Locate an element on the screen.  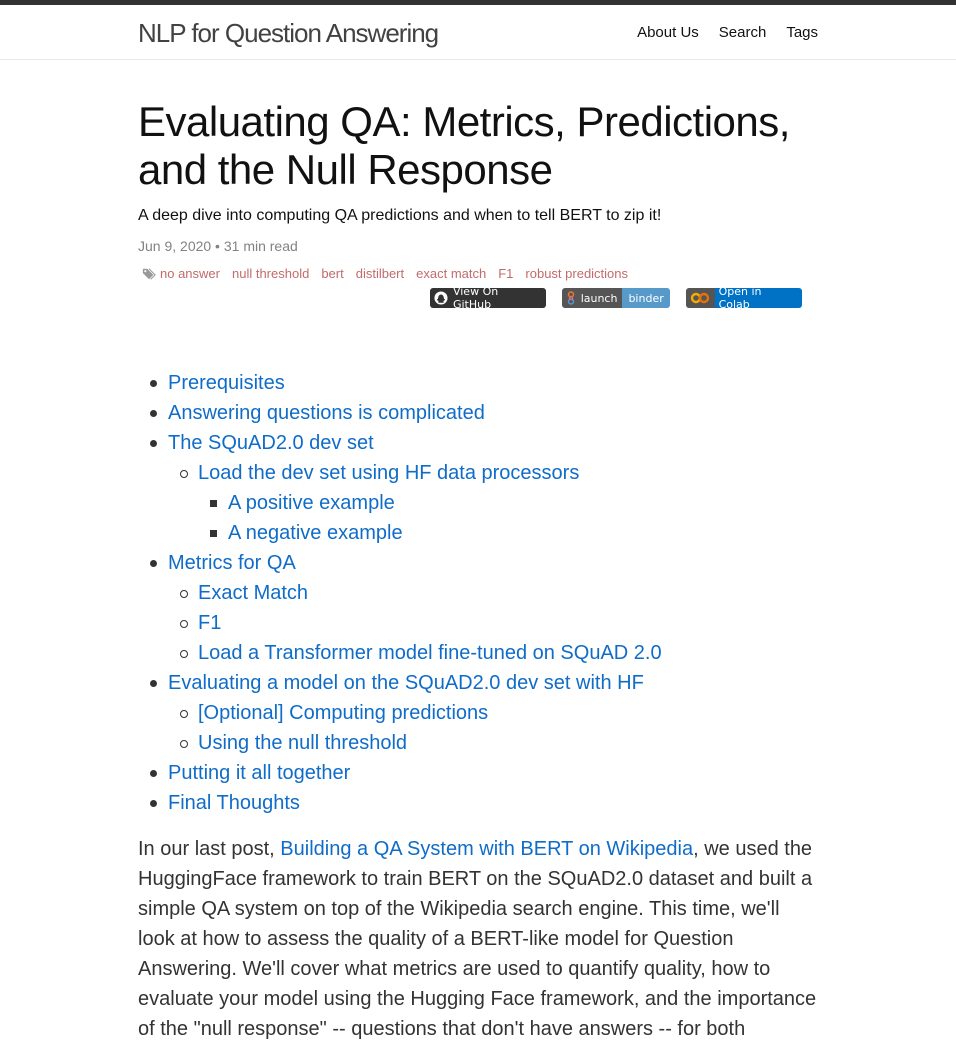
toc-item: A negative example is located at coordinates (405, 533).